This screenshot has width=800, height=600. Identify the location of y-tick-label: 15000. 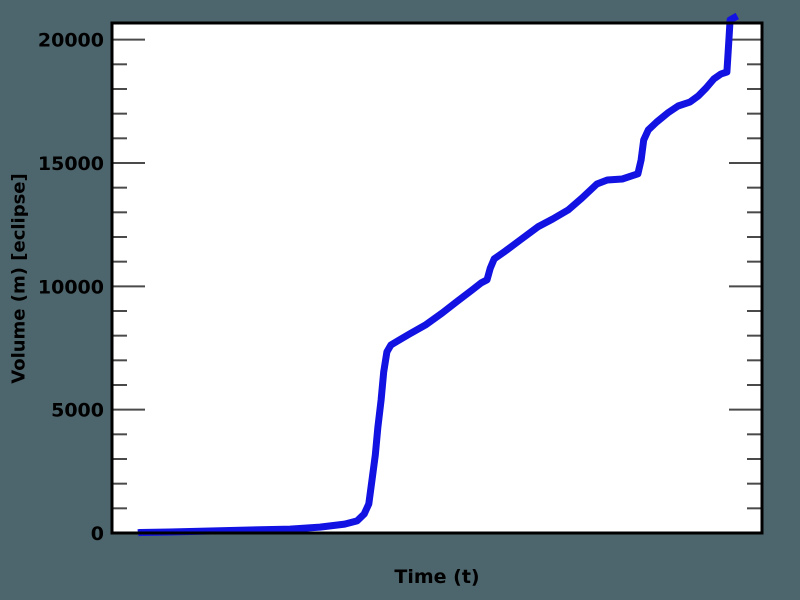
(71, 164).